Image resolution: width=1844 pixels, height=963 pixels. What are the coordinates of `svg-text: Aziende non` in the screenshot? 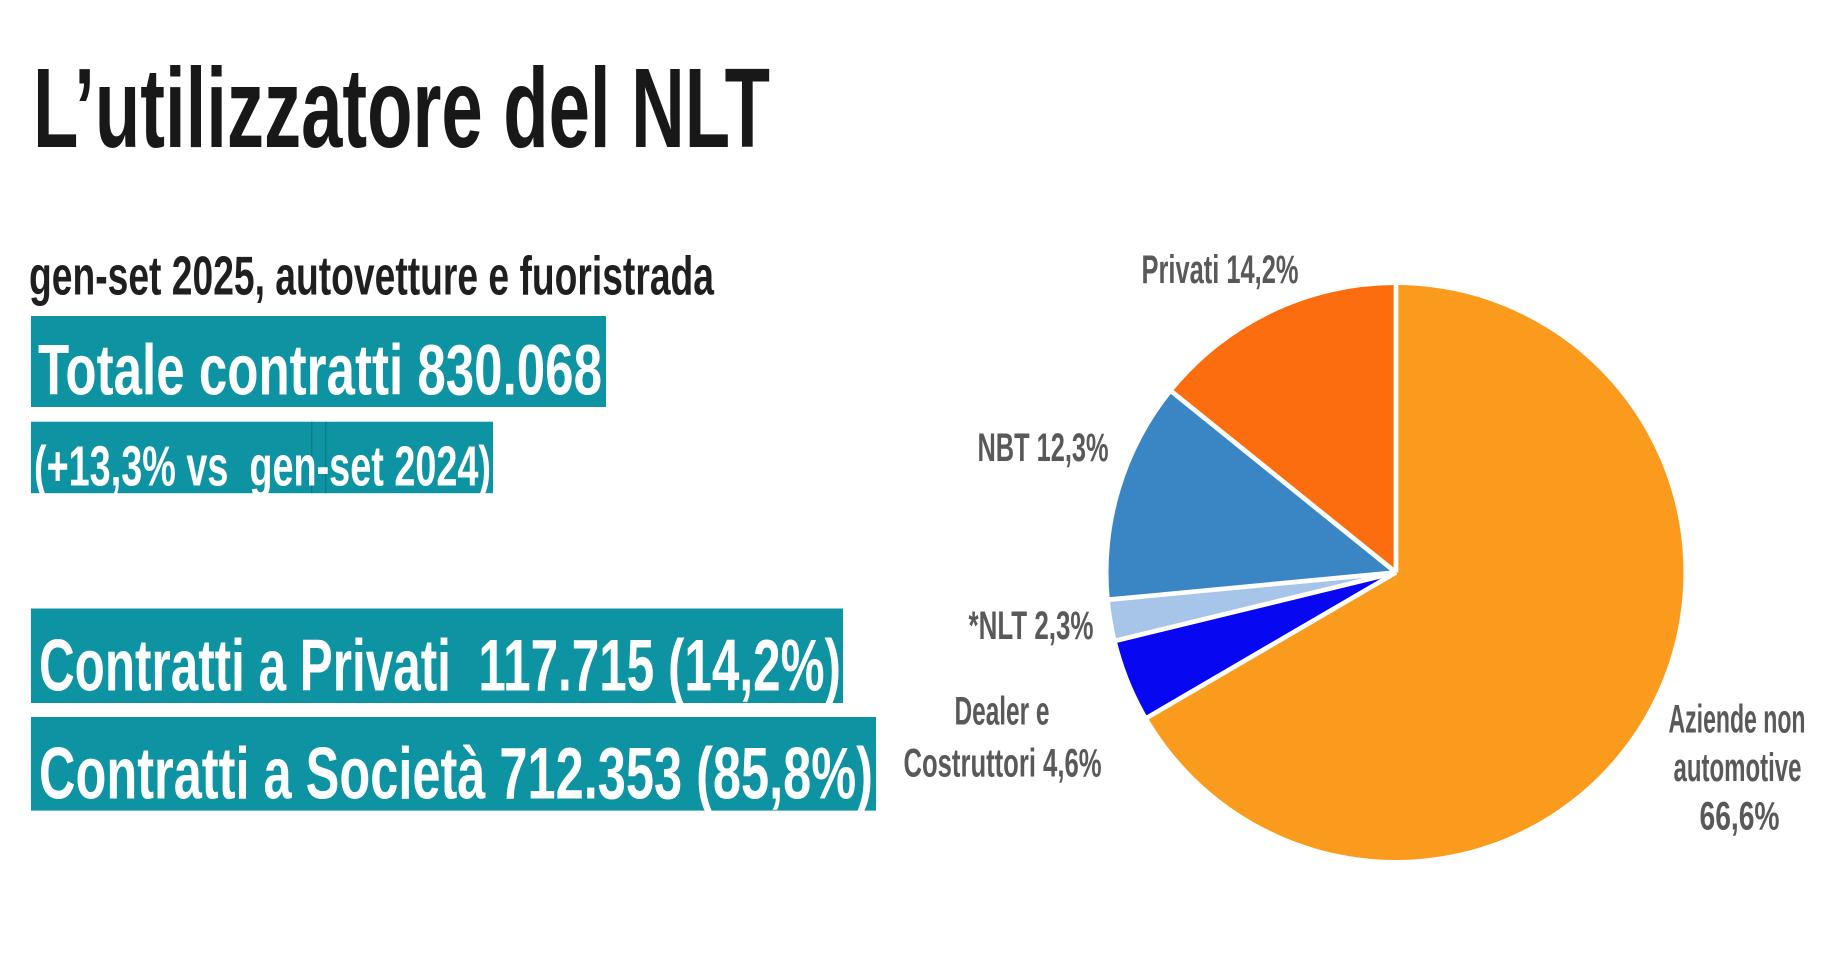 It's located at (1737, 720).